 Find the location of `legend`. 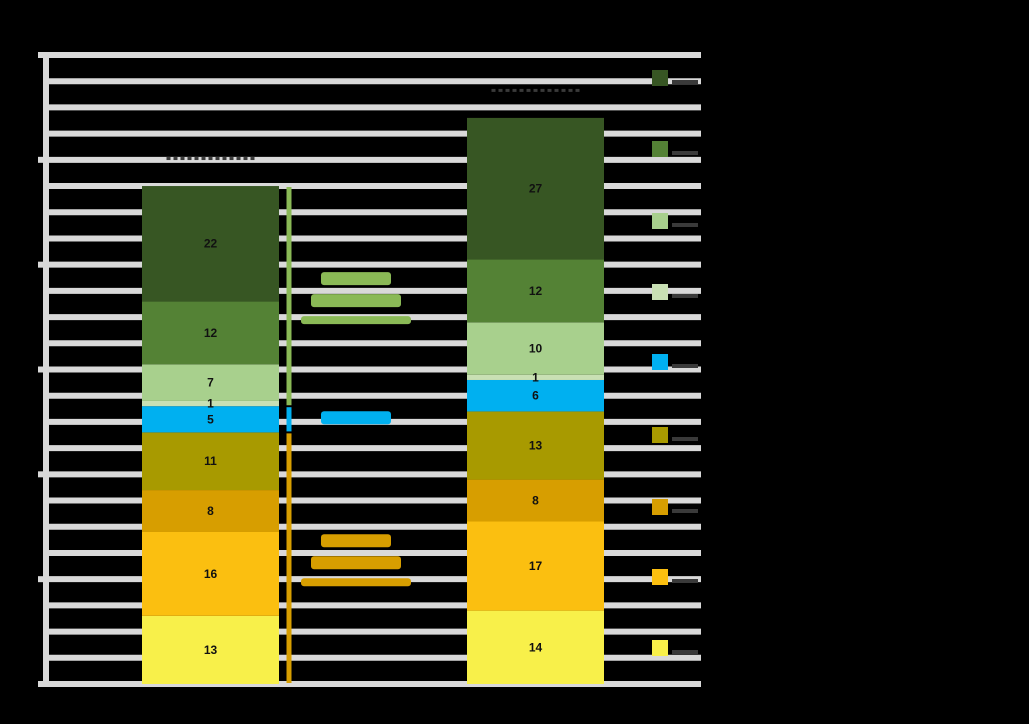

legend is located at coordinates (675, 363).